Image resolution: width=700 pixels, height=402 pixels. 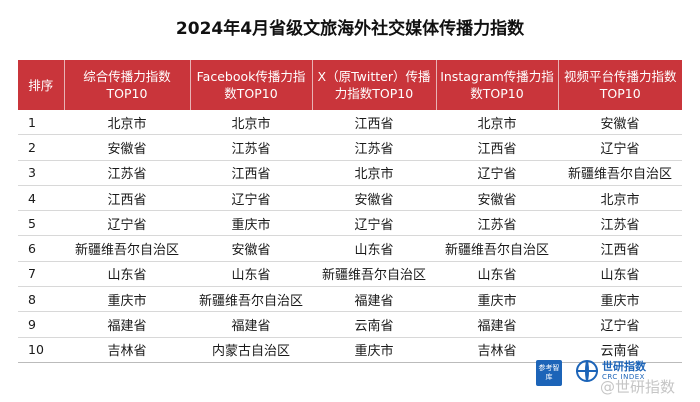 I want to click on header-overall-index: 综合传播力指数TOP10, so click(x=127, y=85).